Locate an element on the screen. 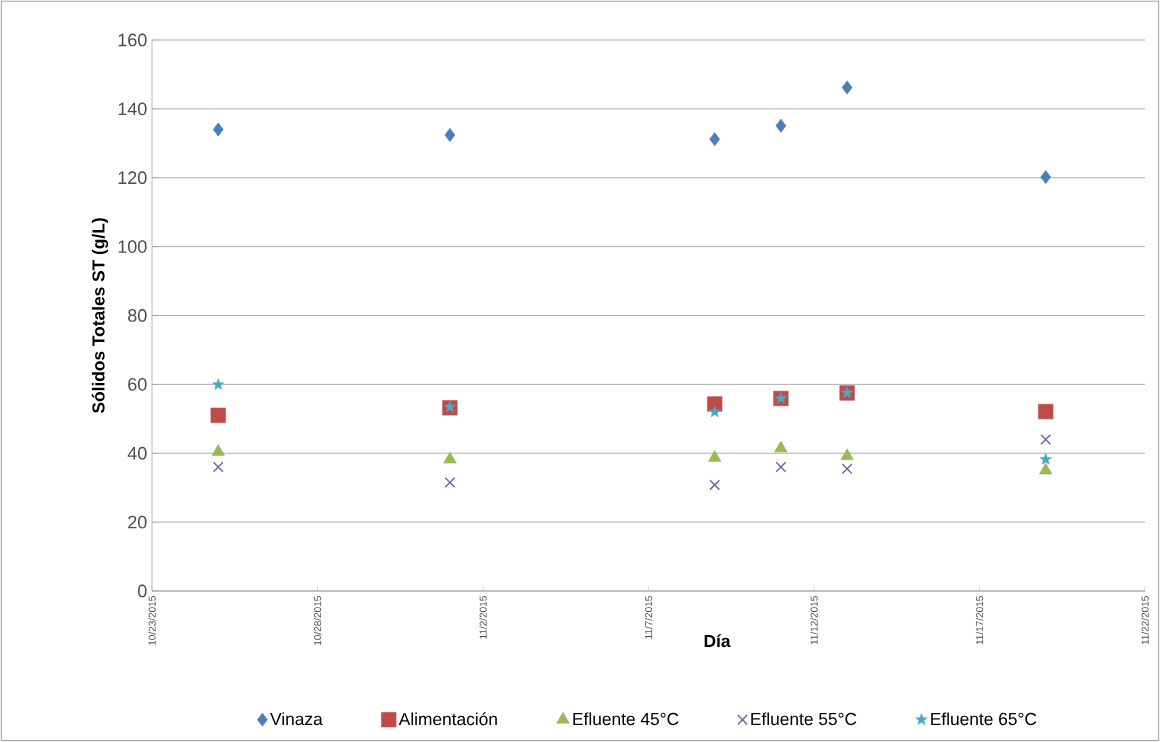  y-tick-label: 20 is located at coordinates (137, 522).